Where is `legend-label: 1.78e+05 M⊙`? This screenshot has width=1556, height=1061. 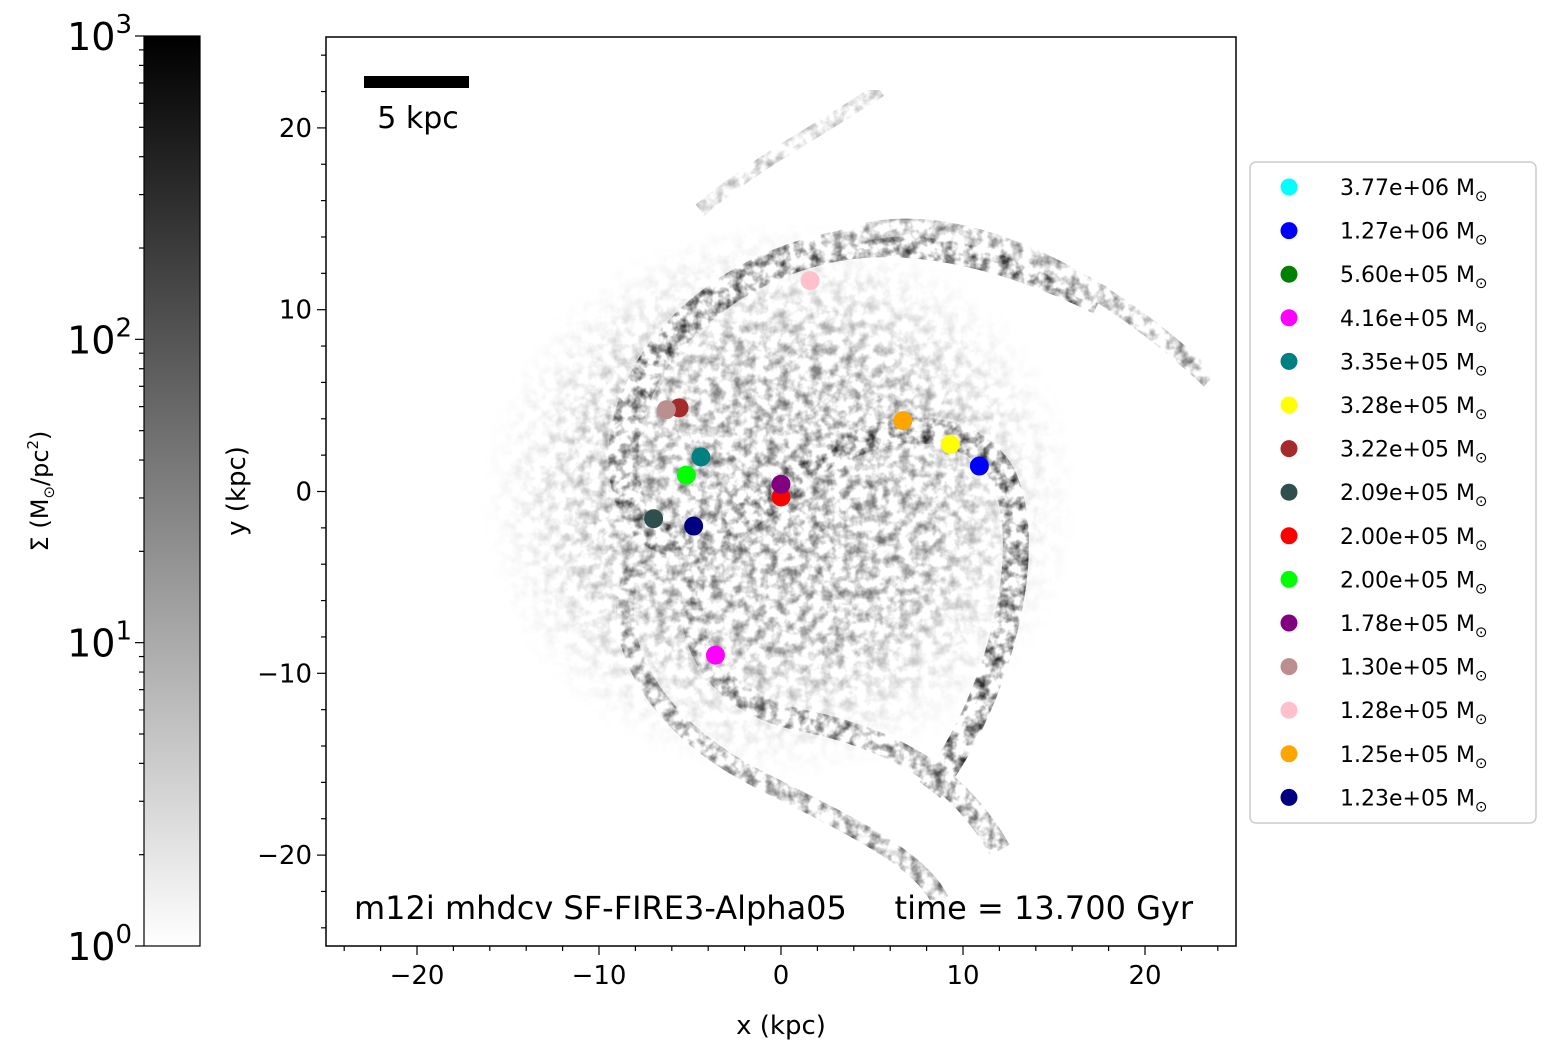
legend-label: 1.78e+05 M⊙ is located at coordinates (1414, 626).